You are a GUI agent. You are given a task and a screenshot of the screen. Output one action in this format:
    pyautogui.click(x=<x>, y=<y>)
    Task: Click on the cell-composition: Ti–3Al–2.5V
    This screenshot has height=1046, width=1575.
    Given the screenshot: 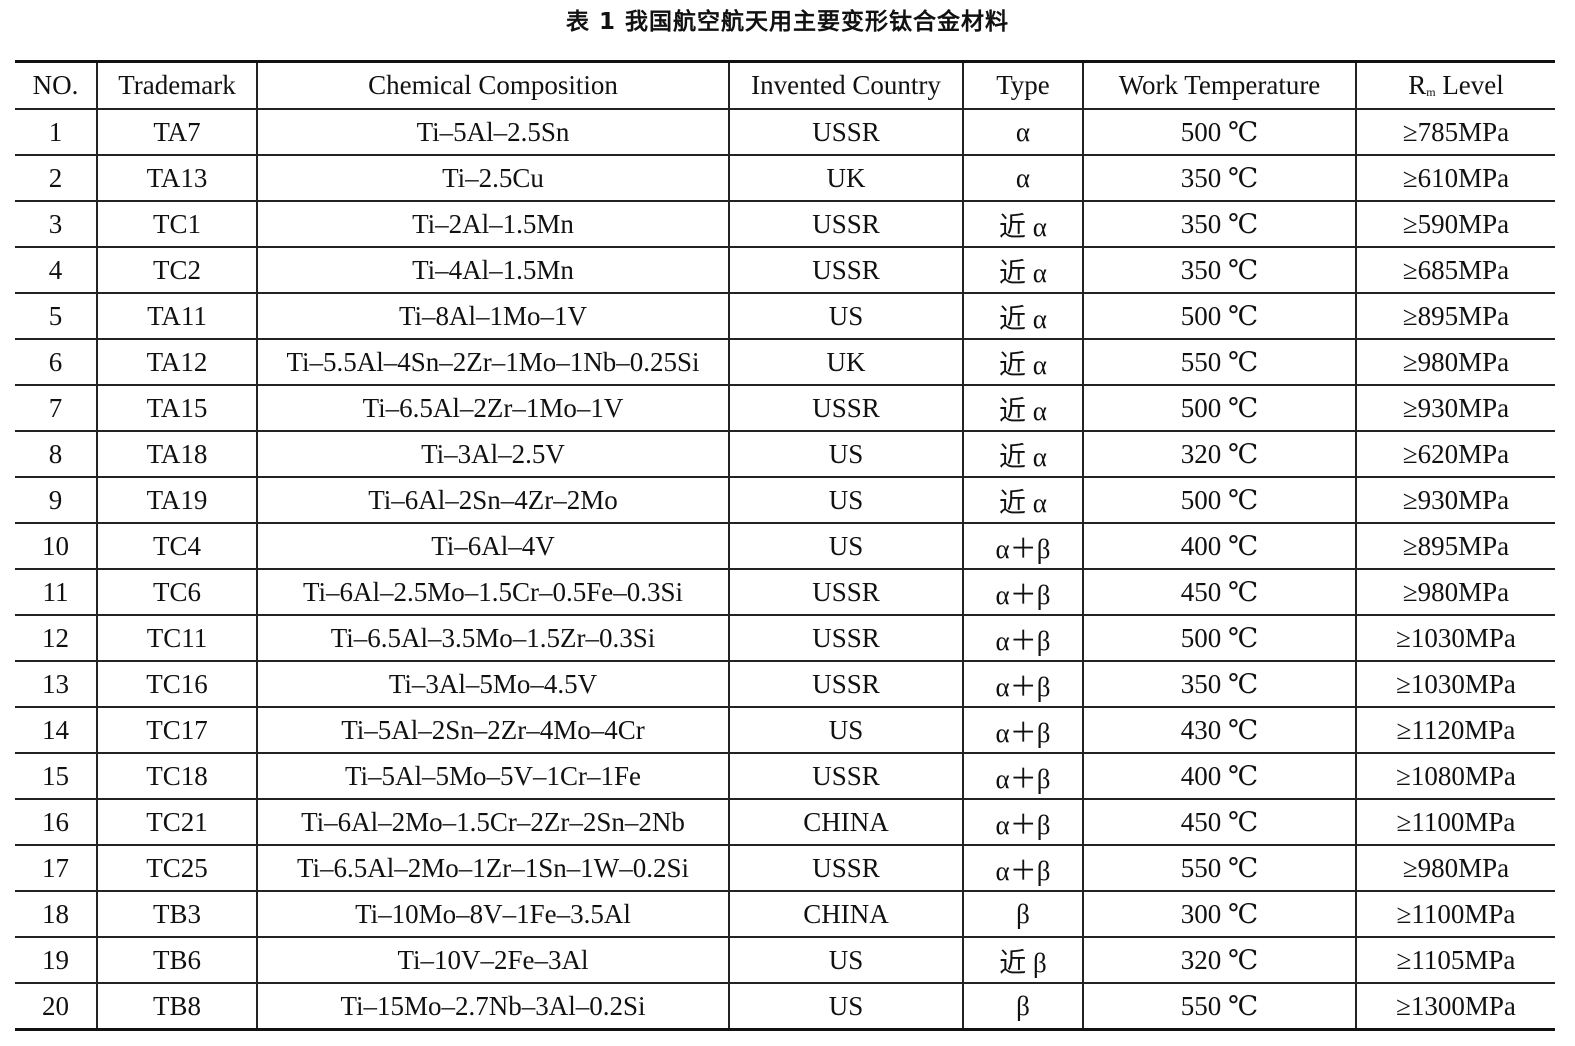 What is the action you would take?
    pyautogui.click(x=493, y=454)
    